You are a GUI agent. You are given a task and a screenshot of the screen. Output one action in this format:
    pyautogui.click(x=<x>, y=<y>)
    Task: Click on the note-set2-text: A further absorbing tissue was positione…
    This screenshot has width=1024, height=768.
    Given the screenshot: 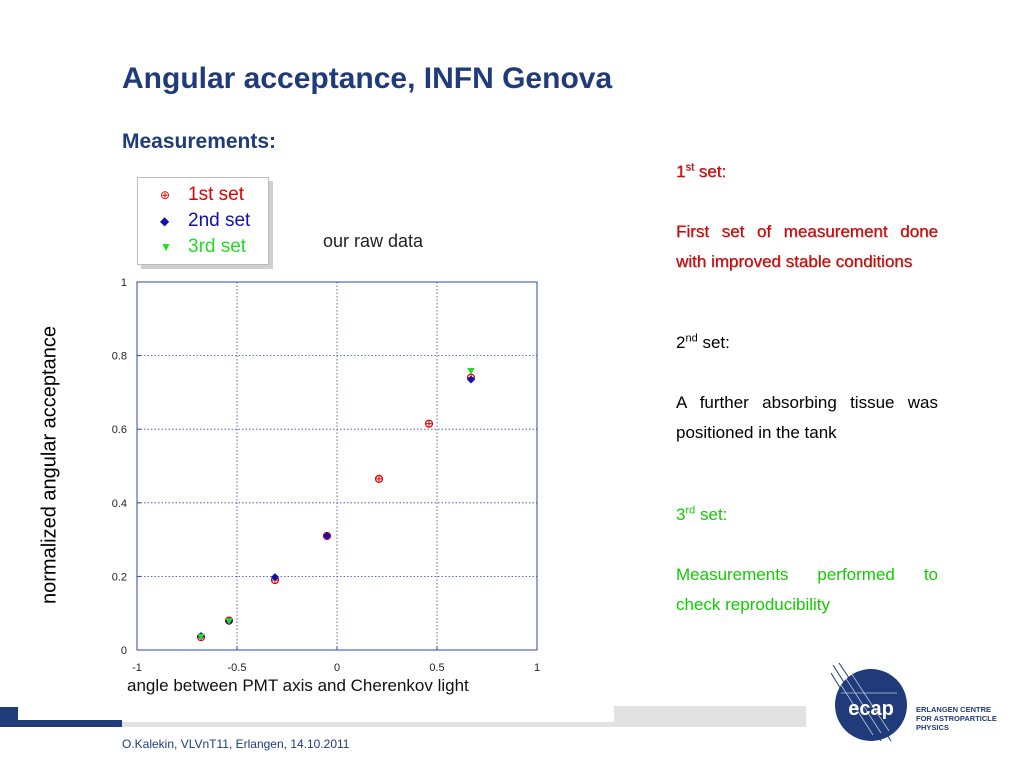 What is the action you would take?
    pyautogui.click(x=807, y=417)
    